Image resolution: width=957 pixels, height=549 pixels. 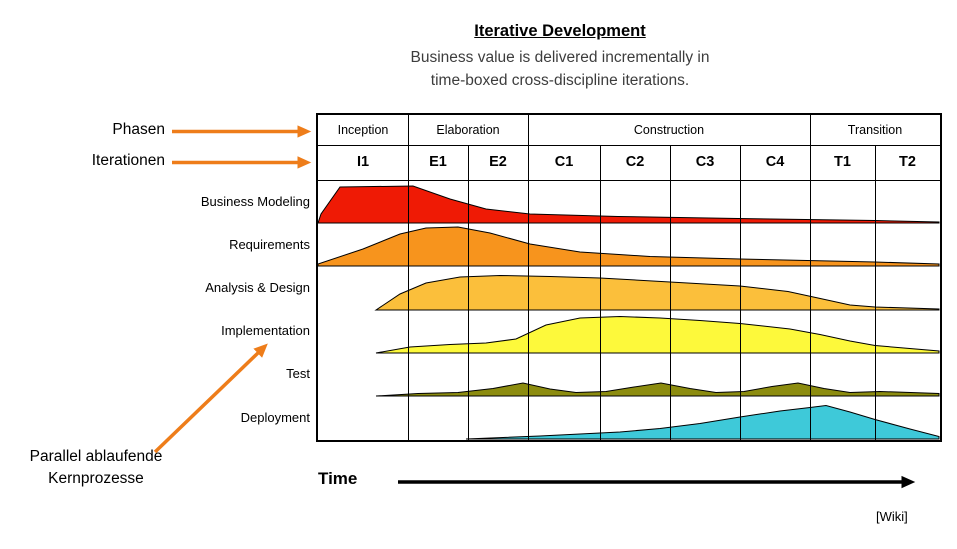 I want to click on grid-line-e1-e2, so click(x=468, y=292).